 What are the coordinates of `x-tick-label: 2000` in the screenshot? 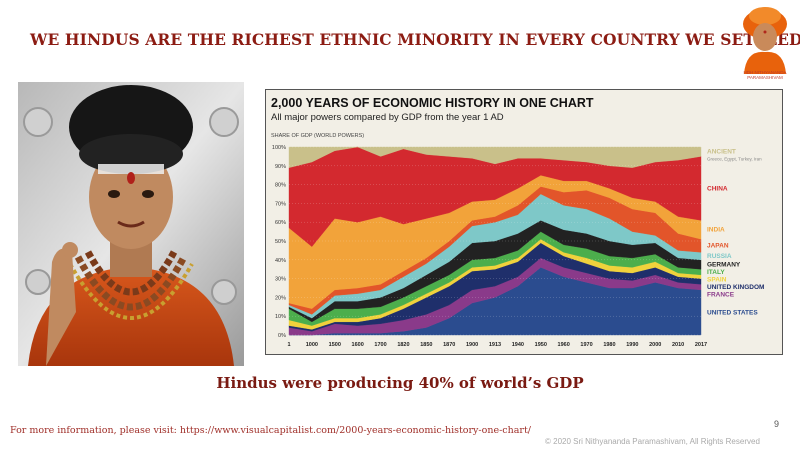 It's located at (655, 345).